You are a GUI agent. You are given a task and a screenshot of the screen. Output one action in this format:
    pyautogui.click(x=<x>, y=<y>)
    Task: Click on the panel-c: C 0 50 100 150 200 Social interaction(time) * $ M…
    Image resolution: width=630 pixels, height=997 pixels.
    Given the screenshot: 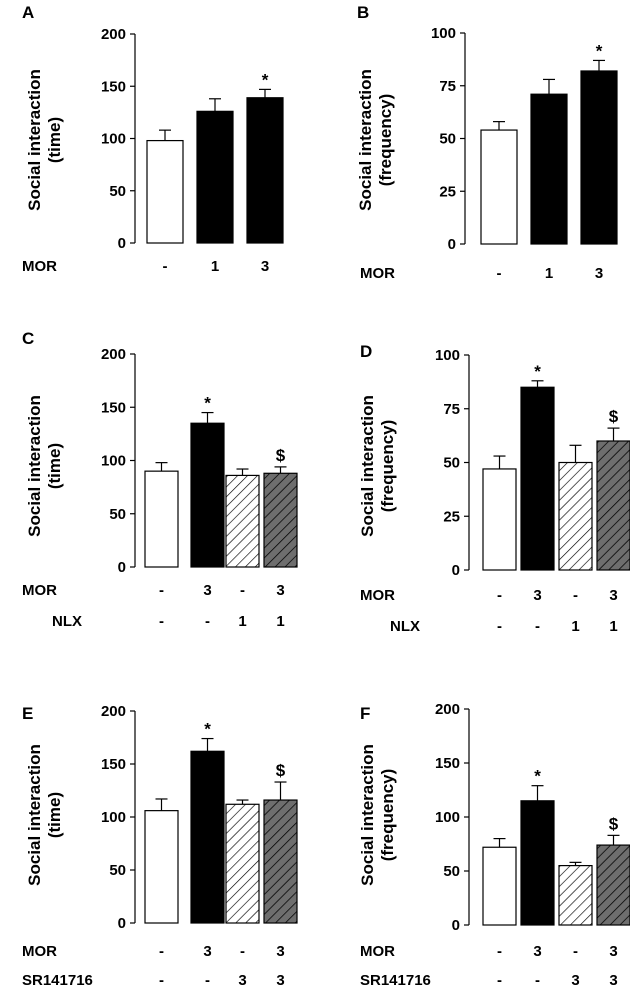 What is the action you would take?
    pyautogui.click(x=160, y=479)
    